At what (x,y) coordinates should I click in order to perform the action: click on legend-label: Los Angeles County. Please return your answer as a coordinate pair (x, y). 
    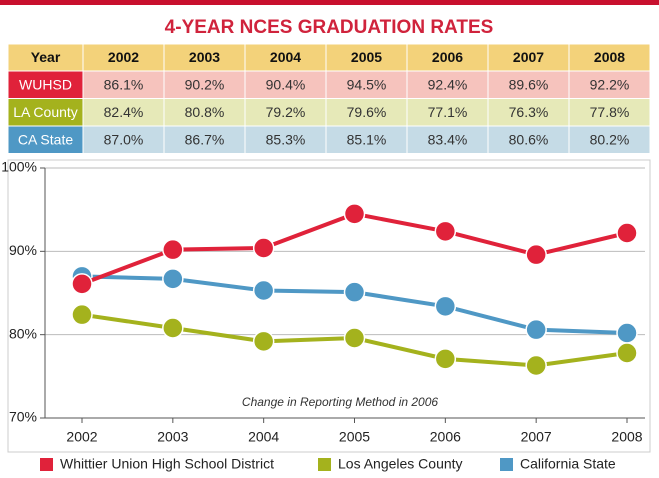
    Looking at the image, I should click on (400, 464).